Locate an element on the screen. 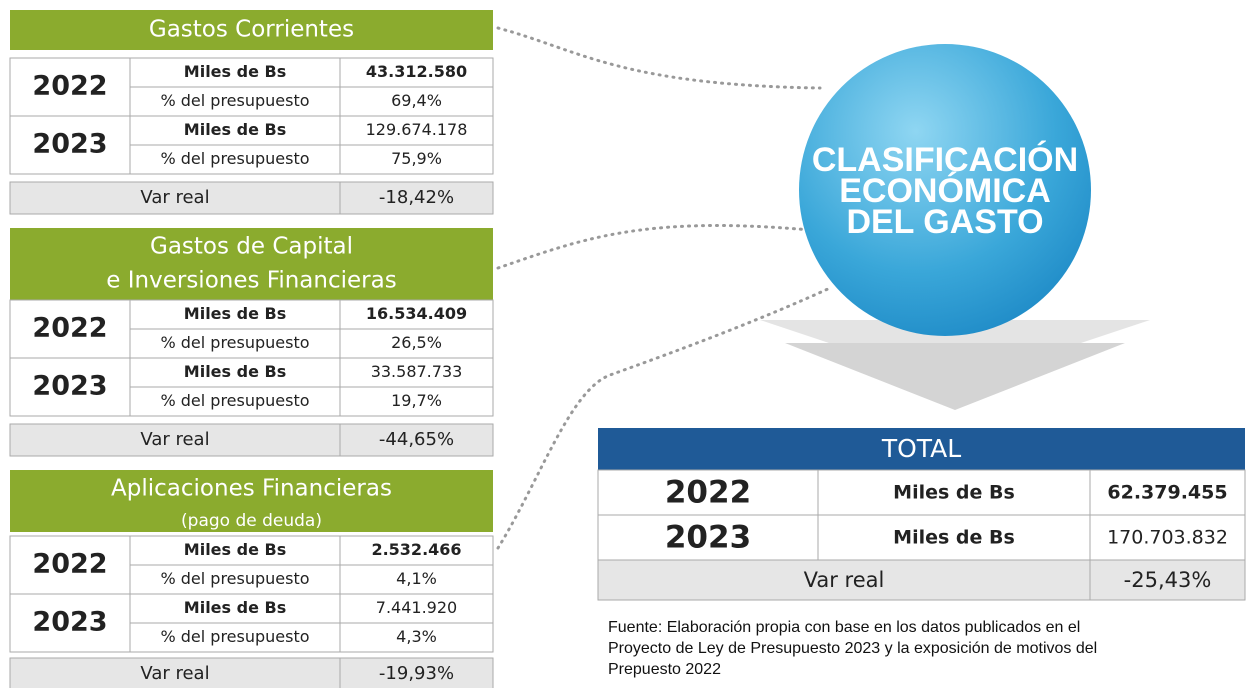 The height and width of the screenshot is (688, 1251). row-value: 129.674.178 is located at coordinates (417, 129).